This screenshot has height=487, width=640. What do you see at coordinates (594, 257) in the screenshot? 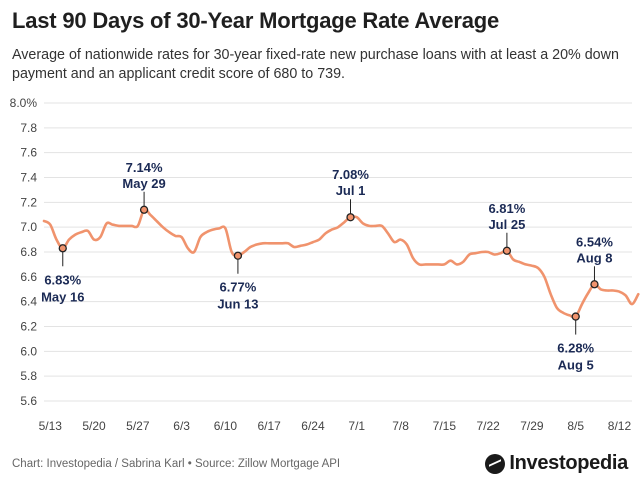
I see `annotation-date: Aug 8` at bounding box center [594, 257].